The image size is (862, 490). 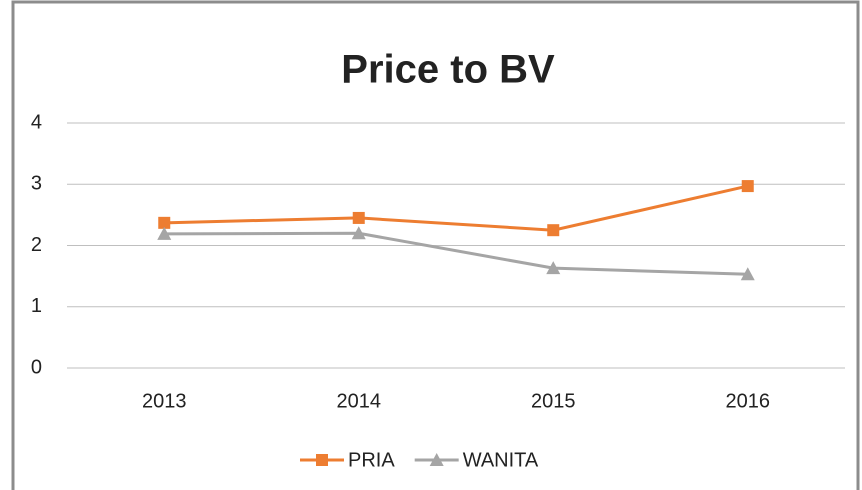 What do you see at coordinates (501, 460) in the screenshot?
I see `legend-label: WANITA` at bounding box center [501, 460].